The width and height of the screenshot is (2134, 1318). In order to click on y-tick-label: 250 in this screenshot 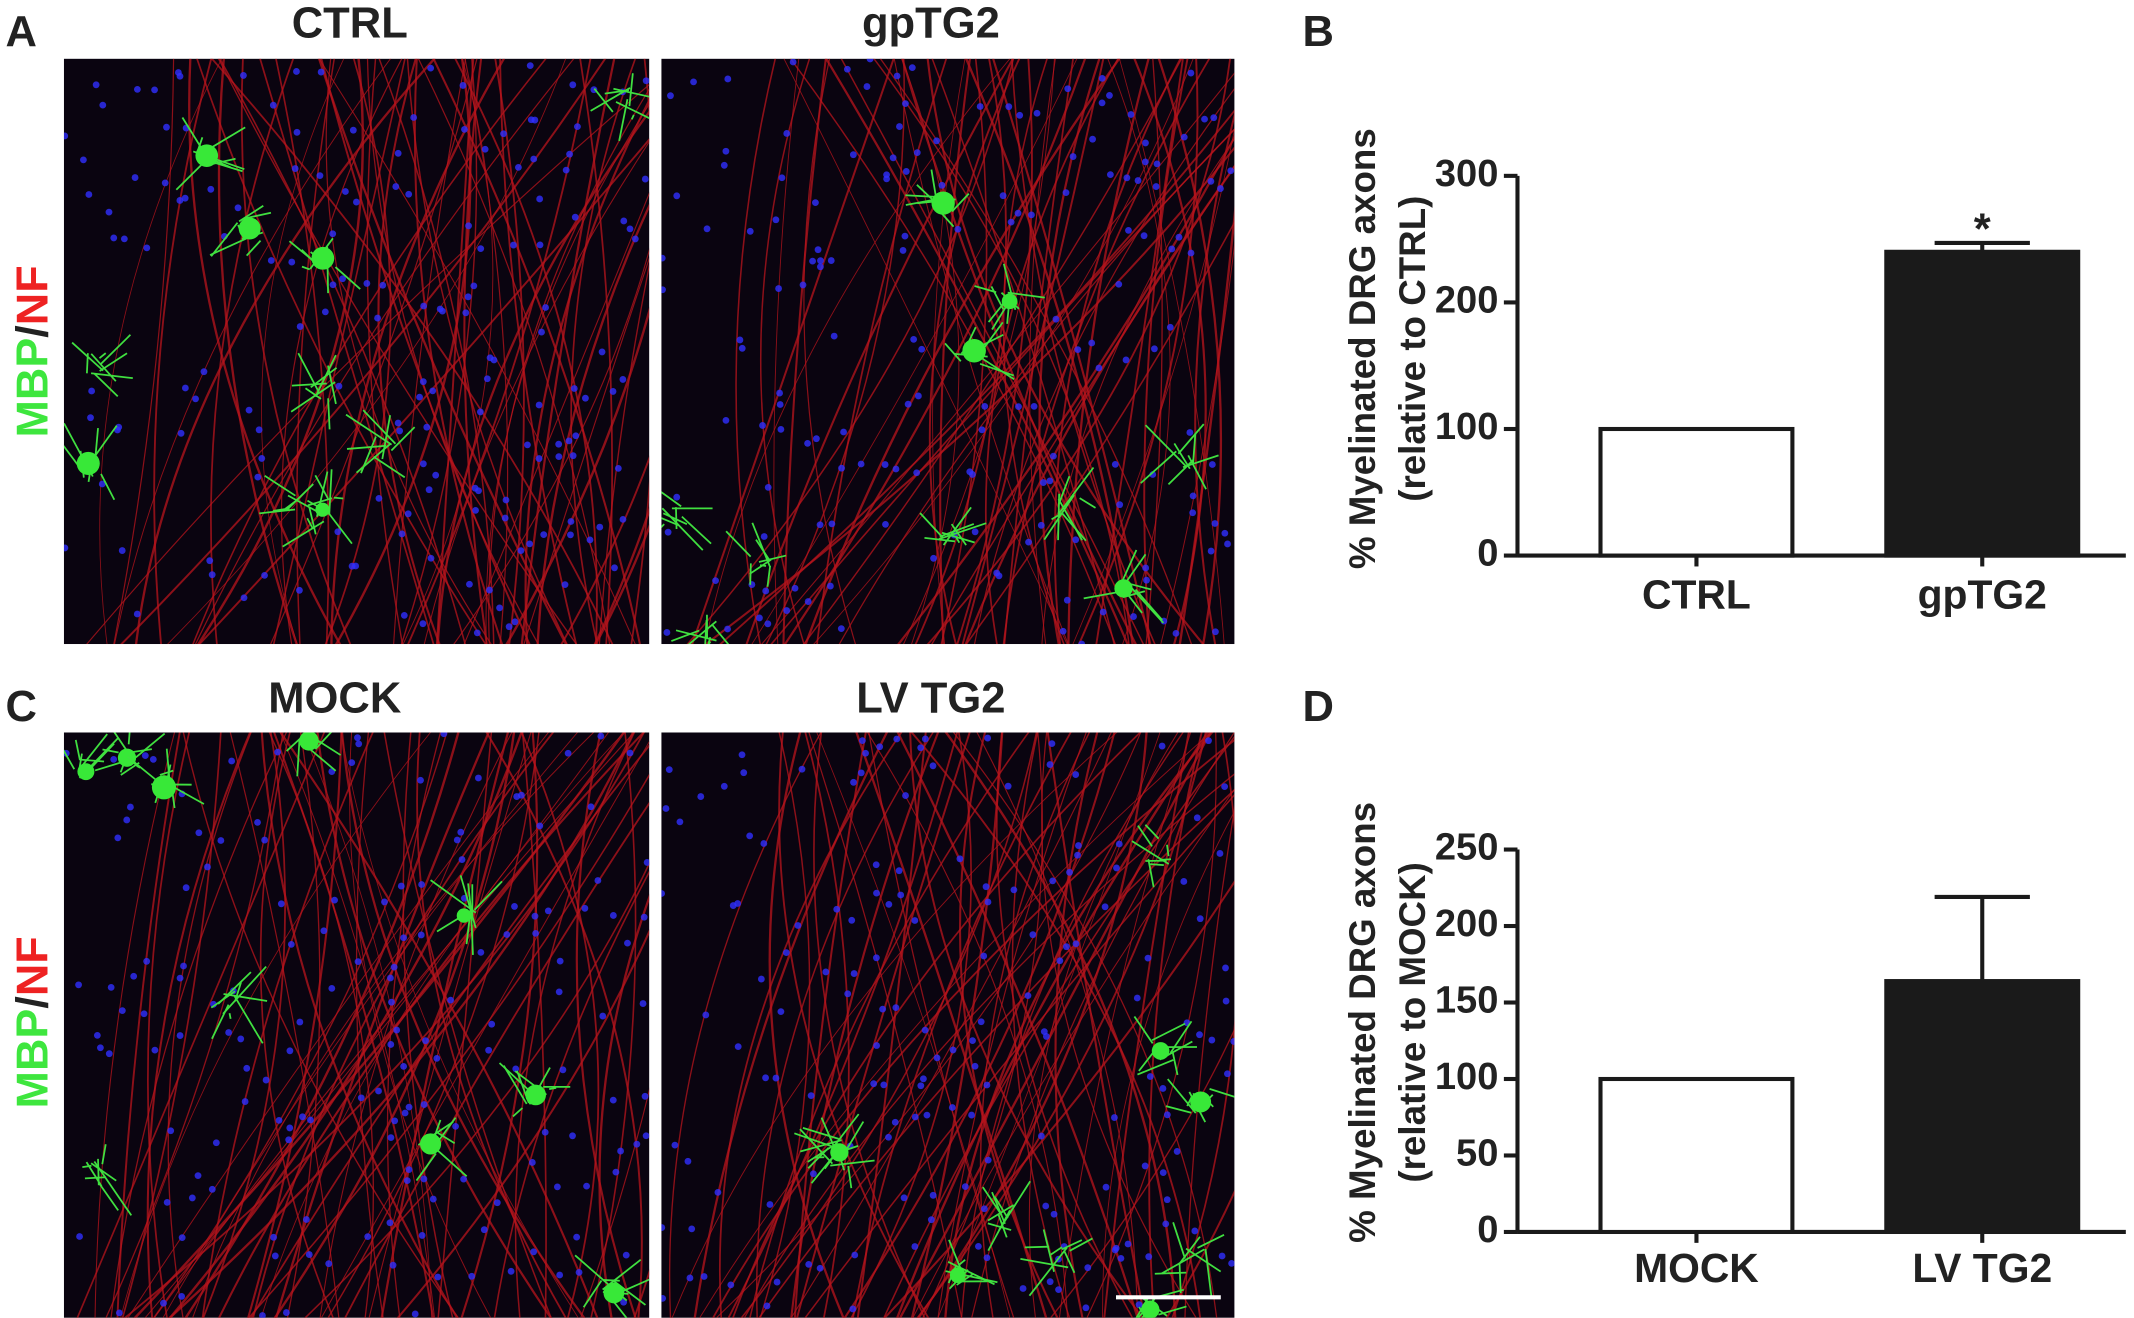, I will do `click(1467, 848)`.